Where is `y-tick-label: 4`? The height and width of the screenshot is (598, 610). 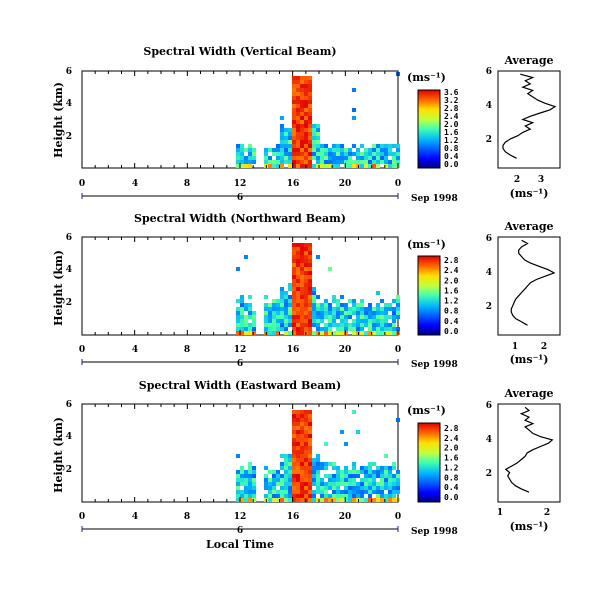
y-tick-label: 4 is located at coordinates (69, 104).